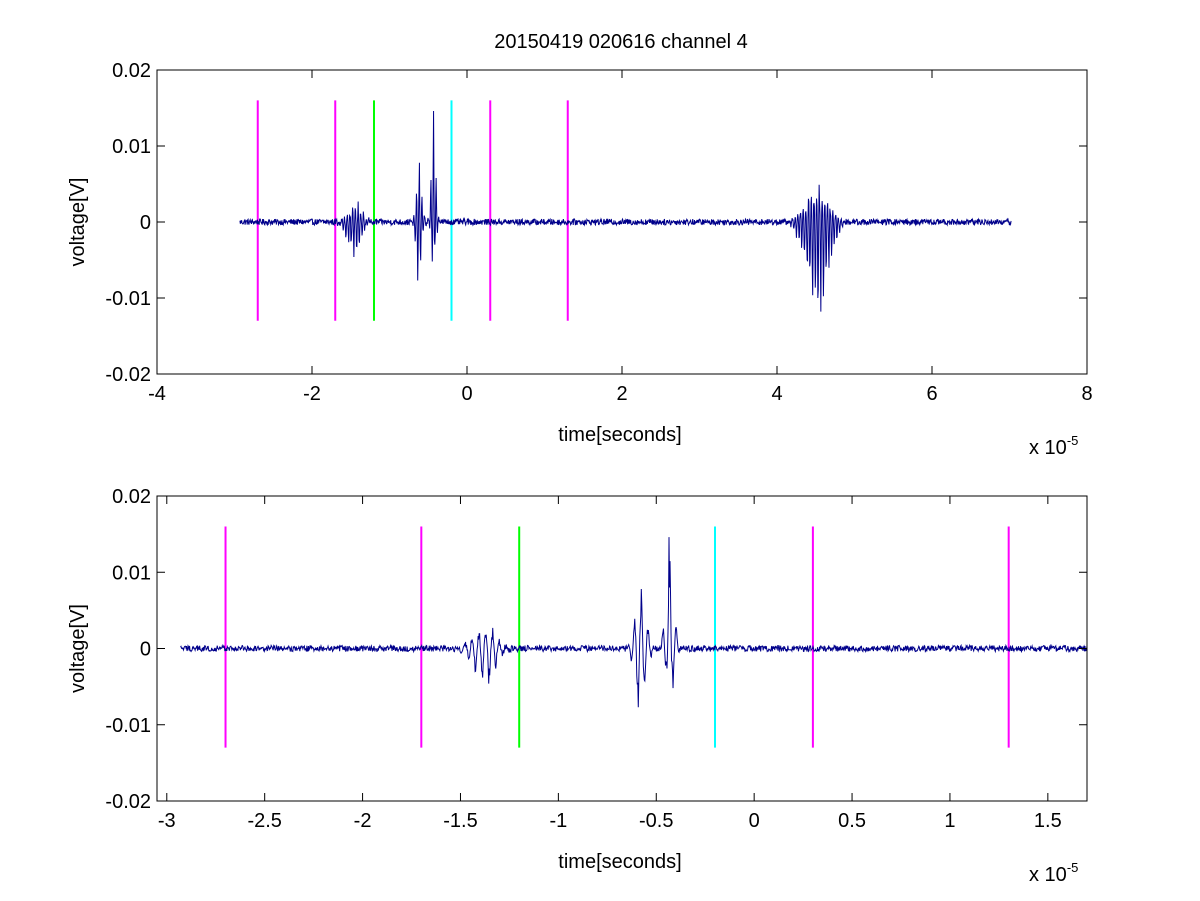 Image resolution: width=1200 pixels, height=901 pixels. I want to click on top-x-axis-multiplier: x 10-5, so click(1053, 446).